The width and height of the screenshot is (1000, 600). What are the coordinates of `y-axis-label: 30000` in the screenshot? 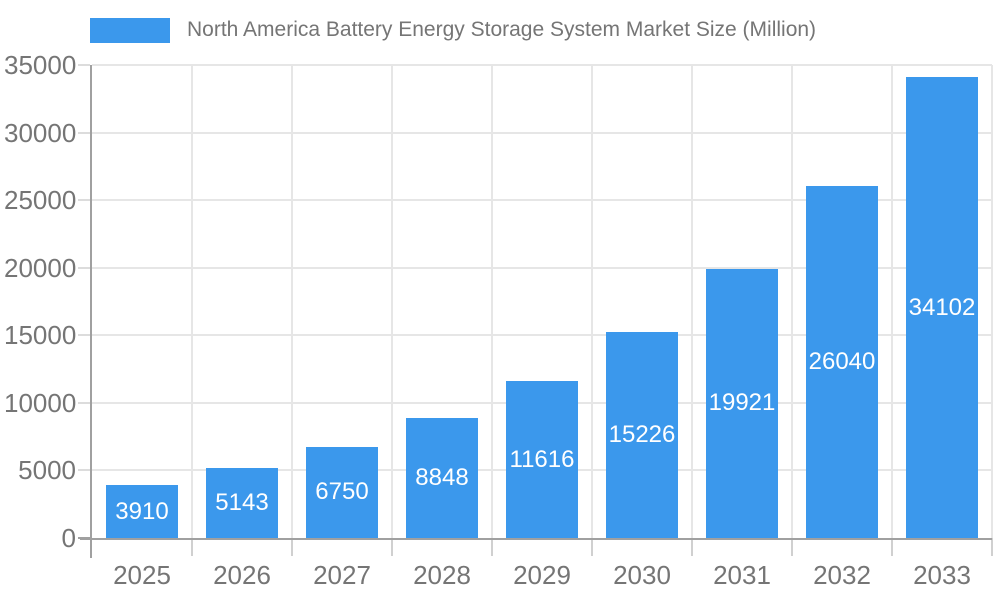 It's located at (40, 132).